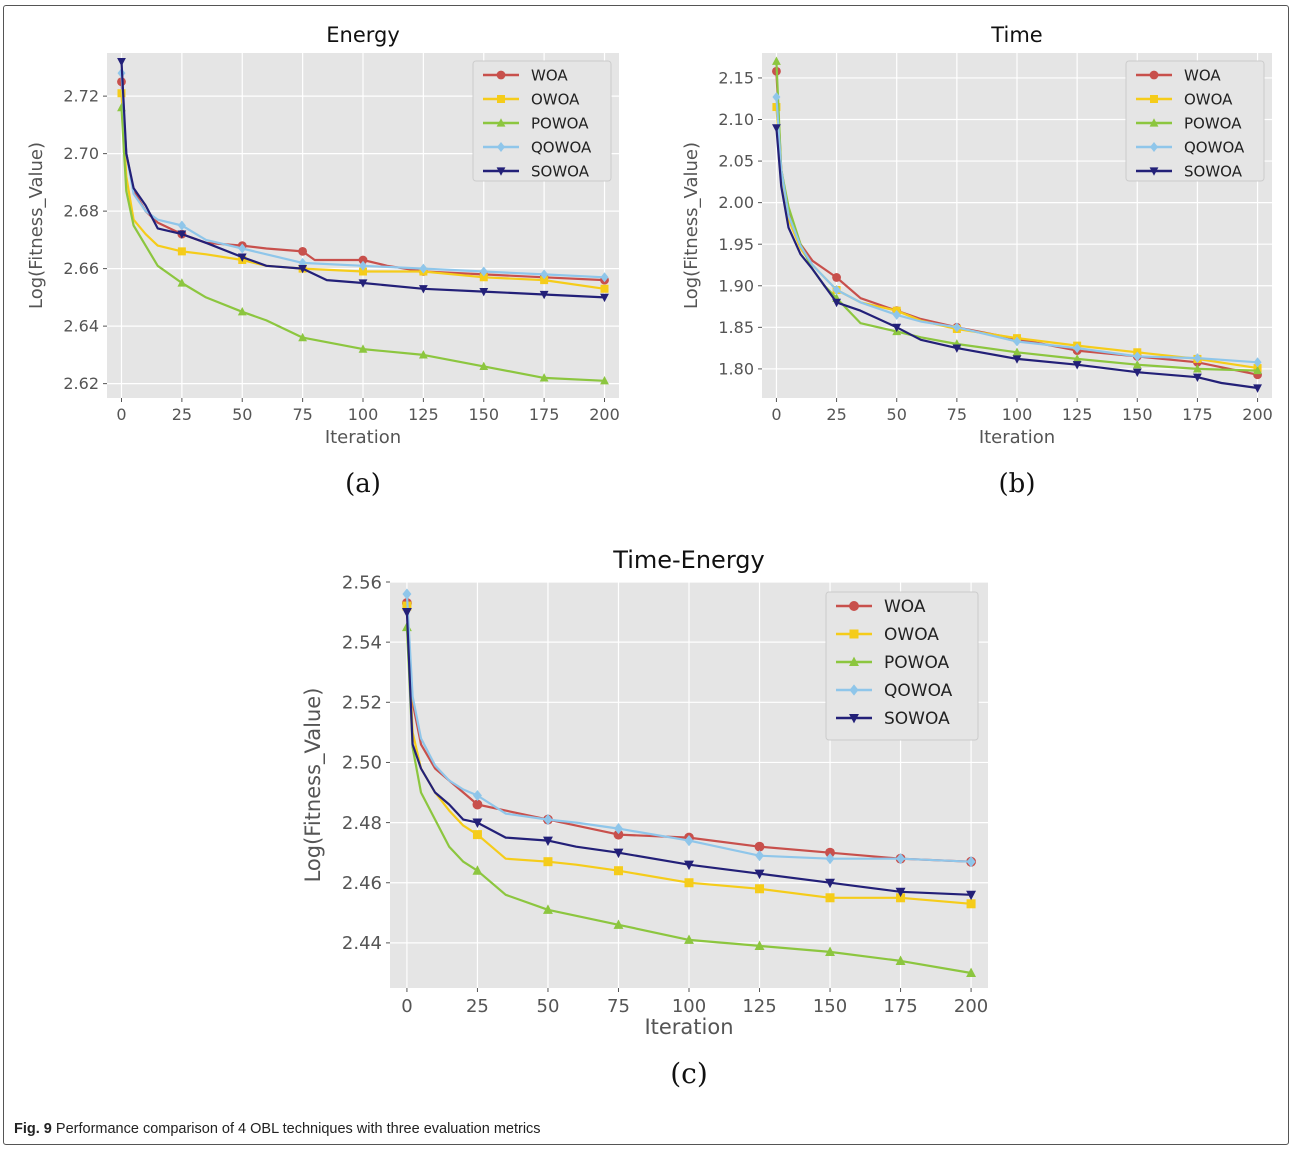 The width and height of the screenshot is (1294, 1151). What do you see at coordinates (1213, 171) in the screenshot?
I see `legend-label-sowoa: SOWOA` at bounding box center [1213, 171].